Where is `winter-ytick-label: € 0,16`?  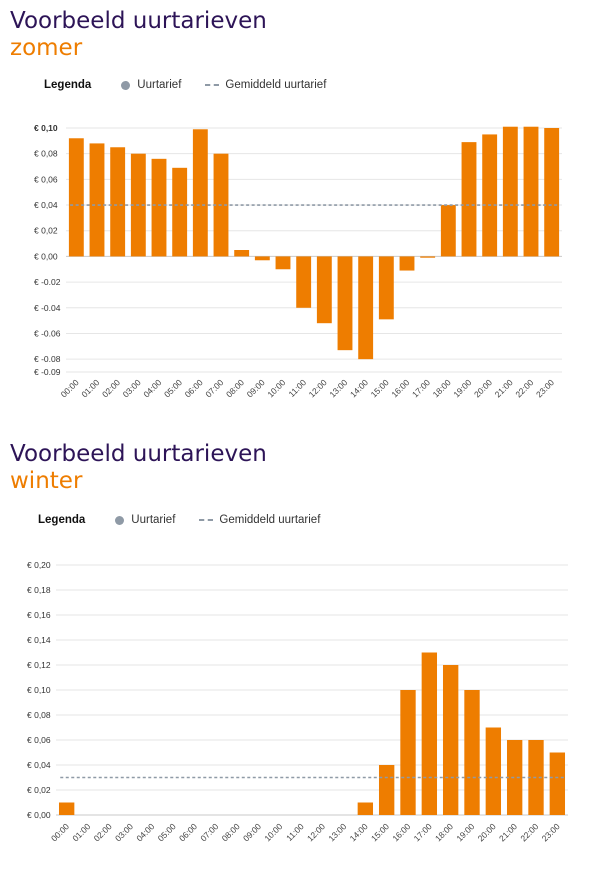 winter-ytick-label: € 0,16 is located at coordinates (39, 615).